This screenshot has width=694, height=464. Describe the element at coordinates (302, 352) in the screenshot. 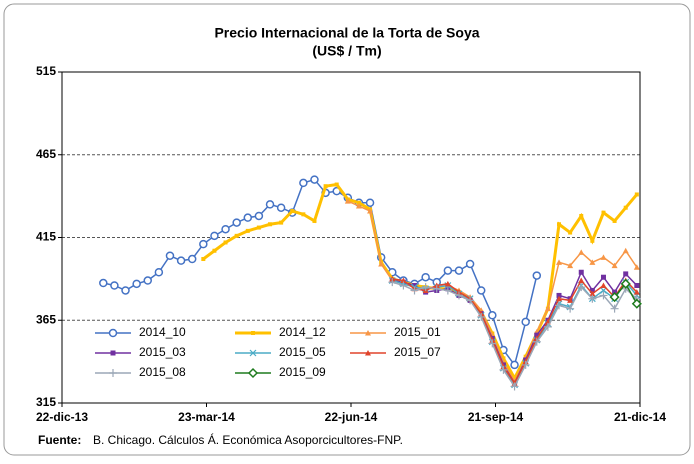

I see `legend-label: 2015_05` at that location.